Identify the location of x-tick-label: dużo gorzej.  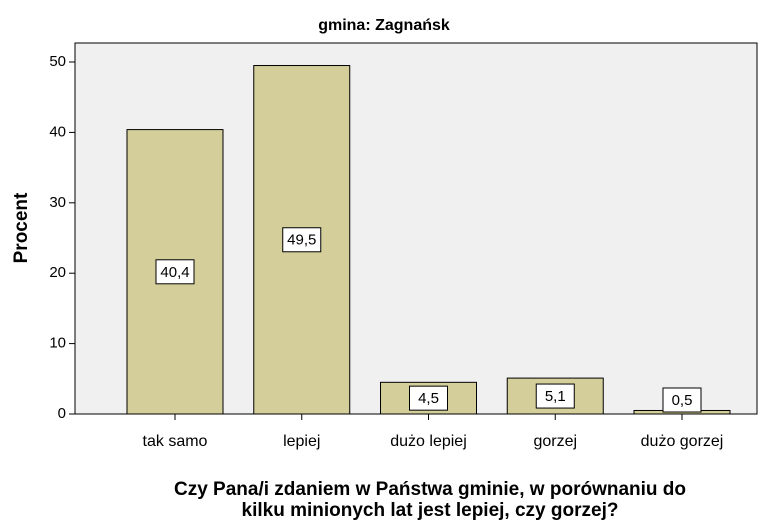
(682, 441).